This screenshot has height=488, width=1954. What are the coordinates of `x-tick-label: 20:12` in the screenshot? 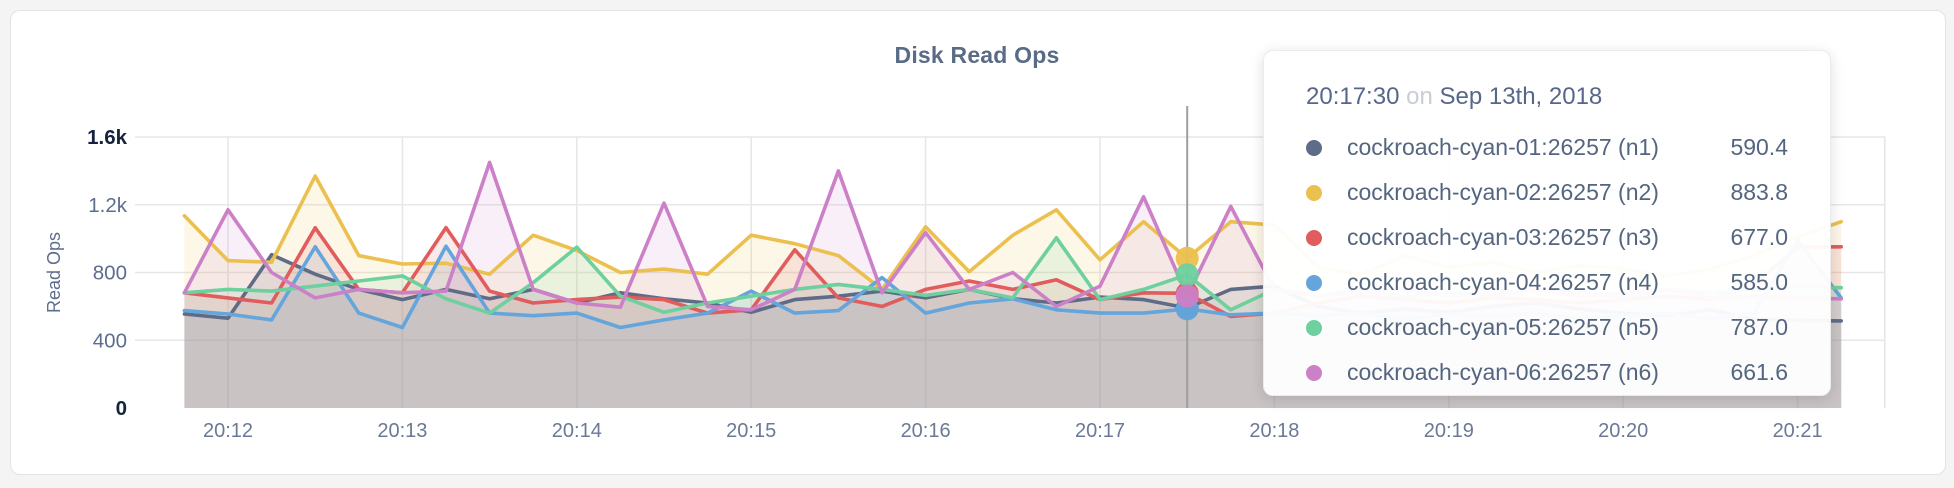 It's located at (228, 431).